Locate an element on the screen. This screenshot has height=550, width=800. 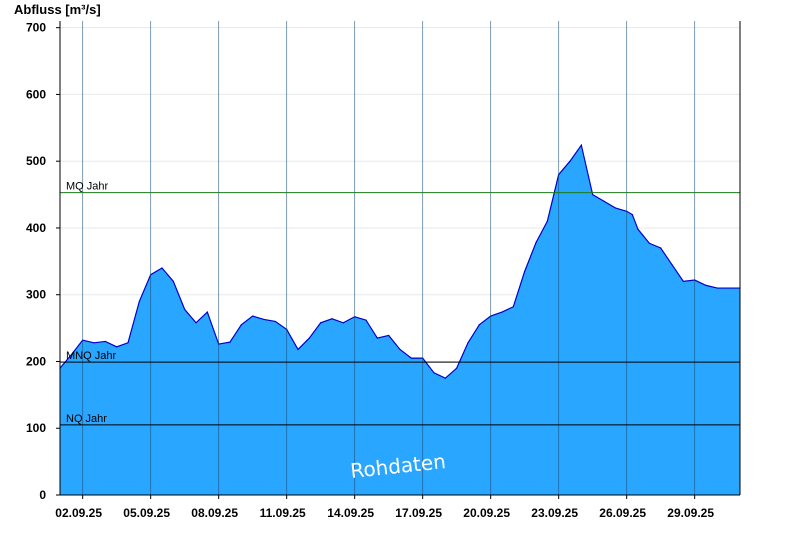
refline-label-0: MQ Jahr is located at coordinates (87, 187).